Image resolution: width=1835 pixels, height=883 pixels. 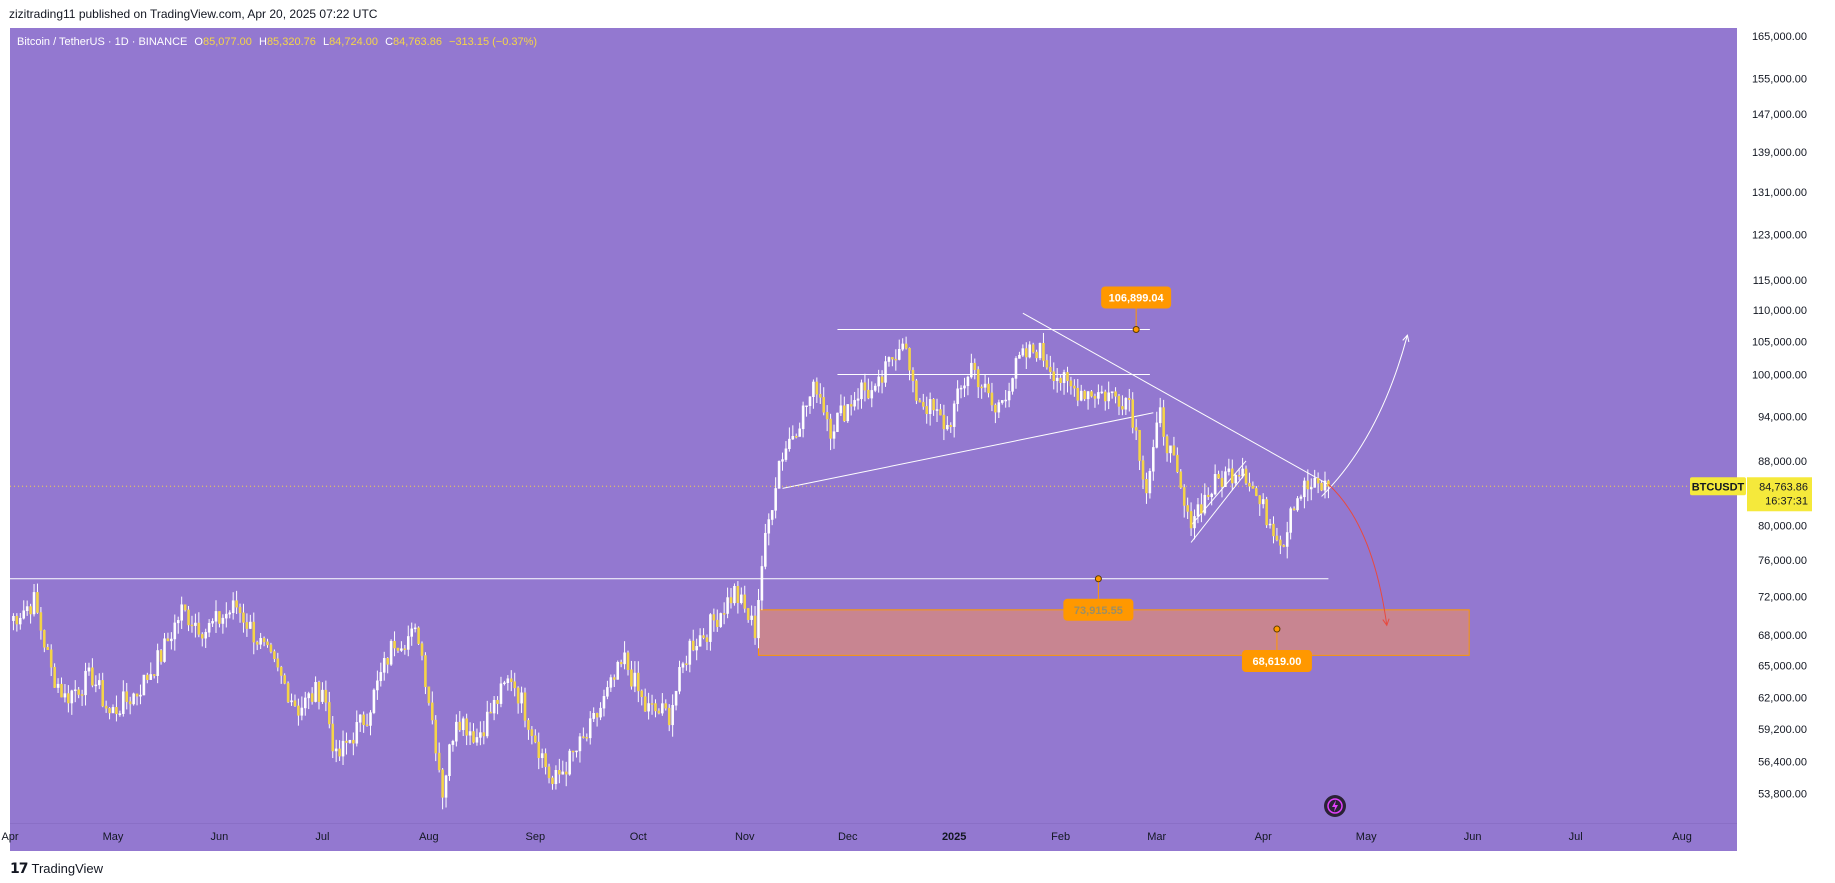 What do you see at coordinates (326, 42) in the screenshot?
I see `legend-low-label: L` at bounding box center [326, 42].